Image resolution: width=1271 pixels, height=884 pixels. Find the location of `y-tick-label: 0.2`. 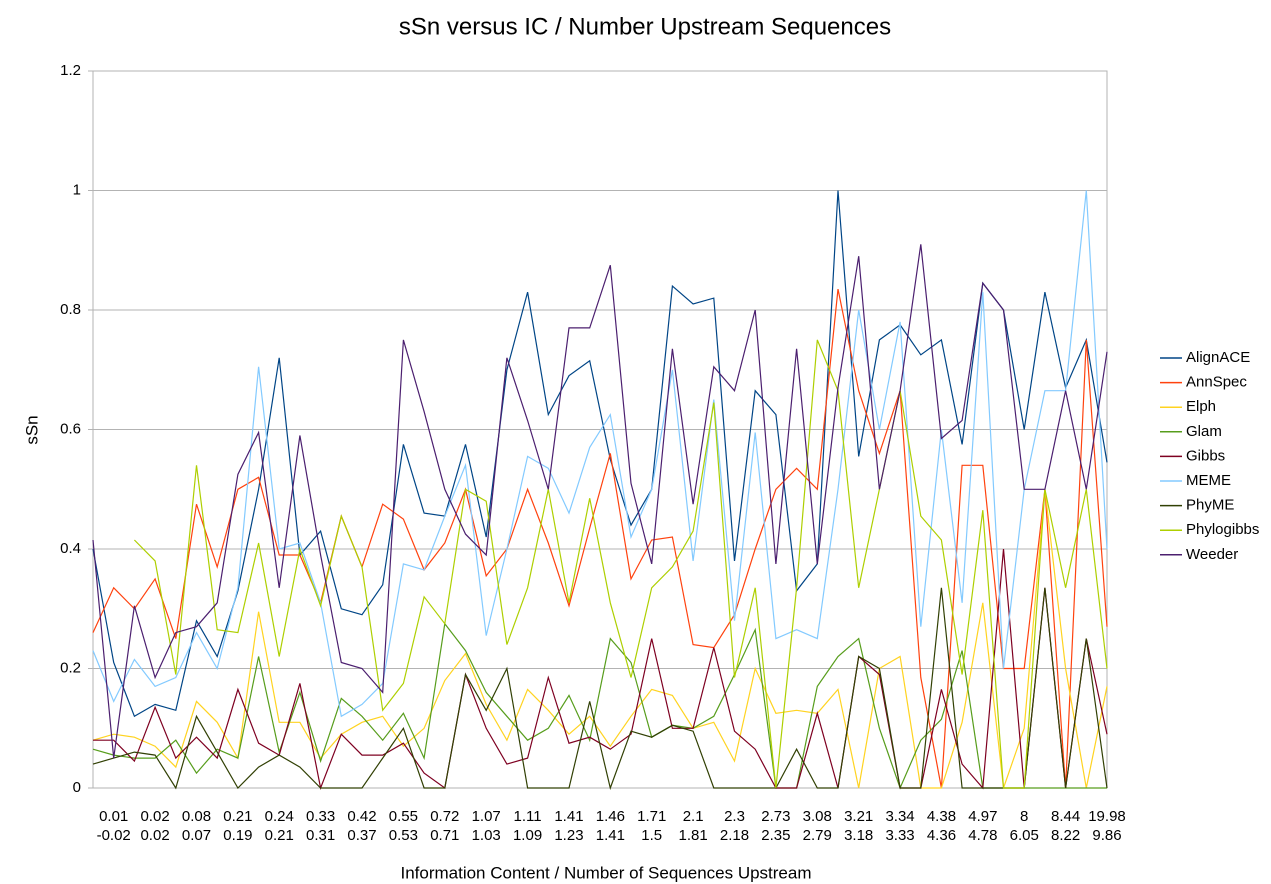

y-tick-label: 0.2 is located at coordinates (70, 667).